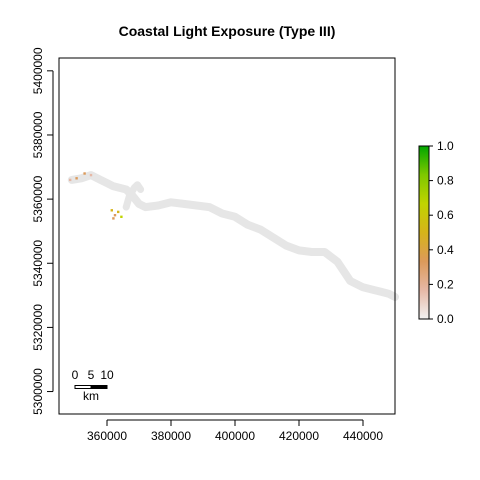 Image resolution: width=480 pixels, height=480 pixels. Describe the element at coordinates (38, 263) in the screenshot. I see `y-tick-label: 5340000` at that location.